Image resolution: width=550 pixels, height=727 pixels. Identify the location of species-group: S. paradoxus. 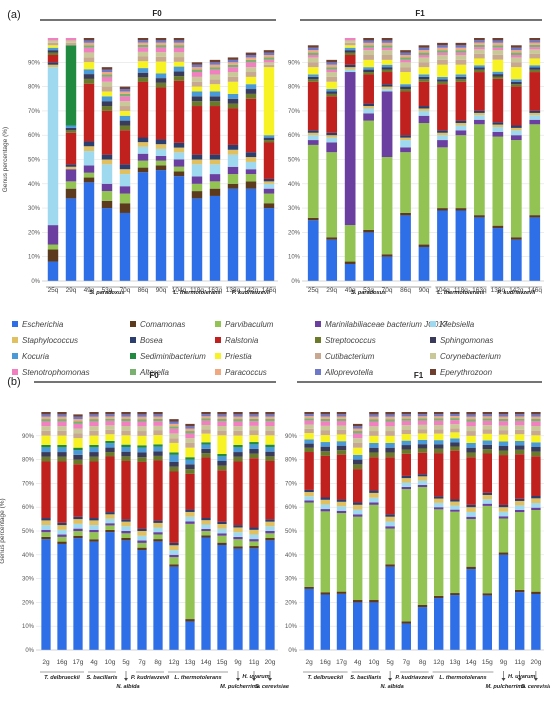
(369, 291).